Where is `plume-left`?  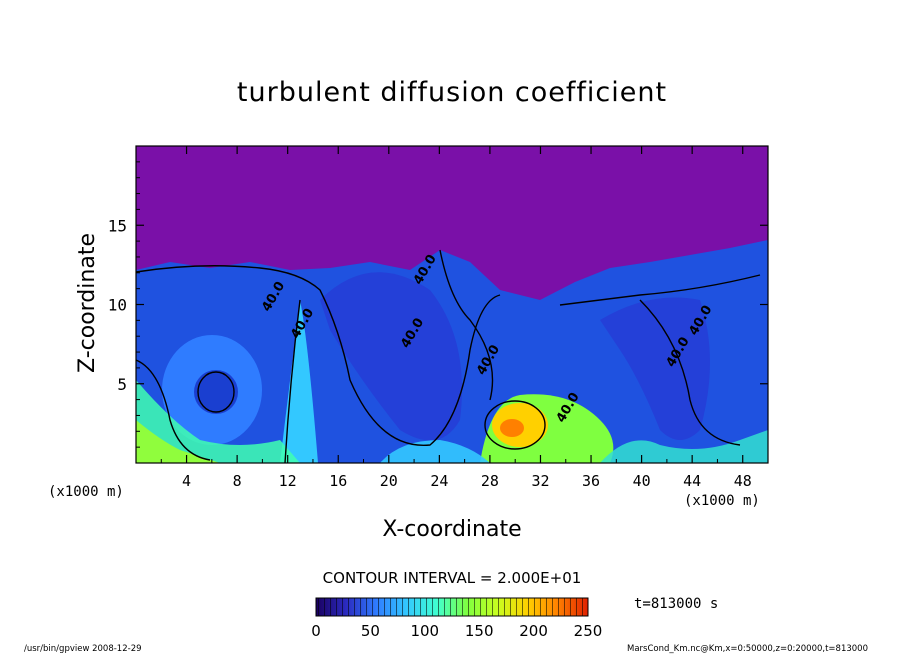
plume-left is located at coordinates (299, 381).